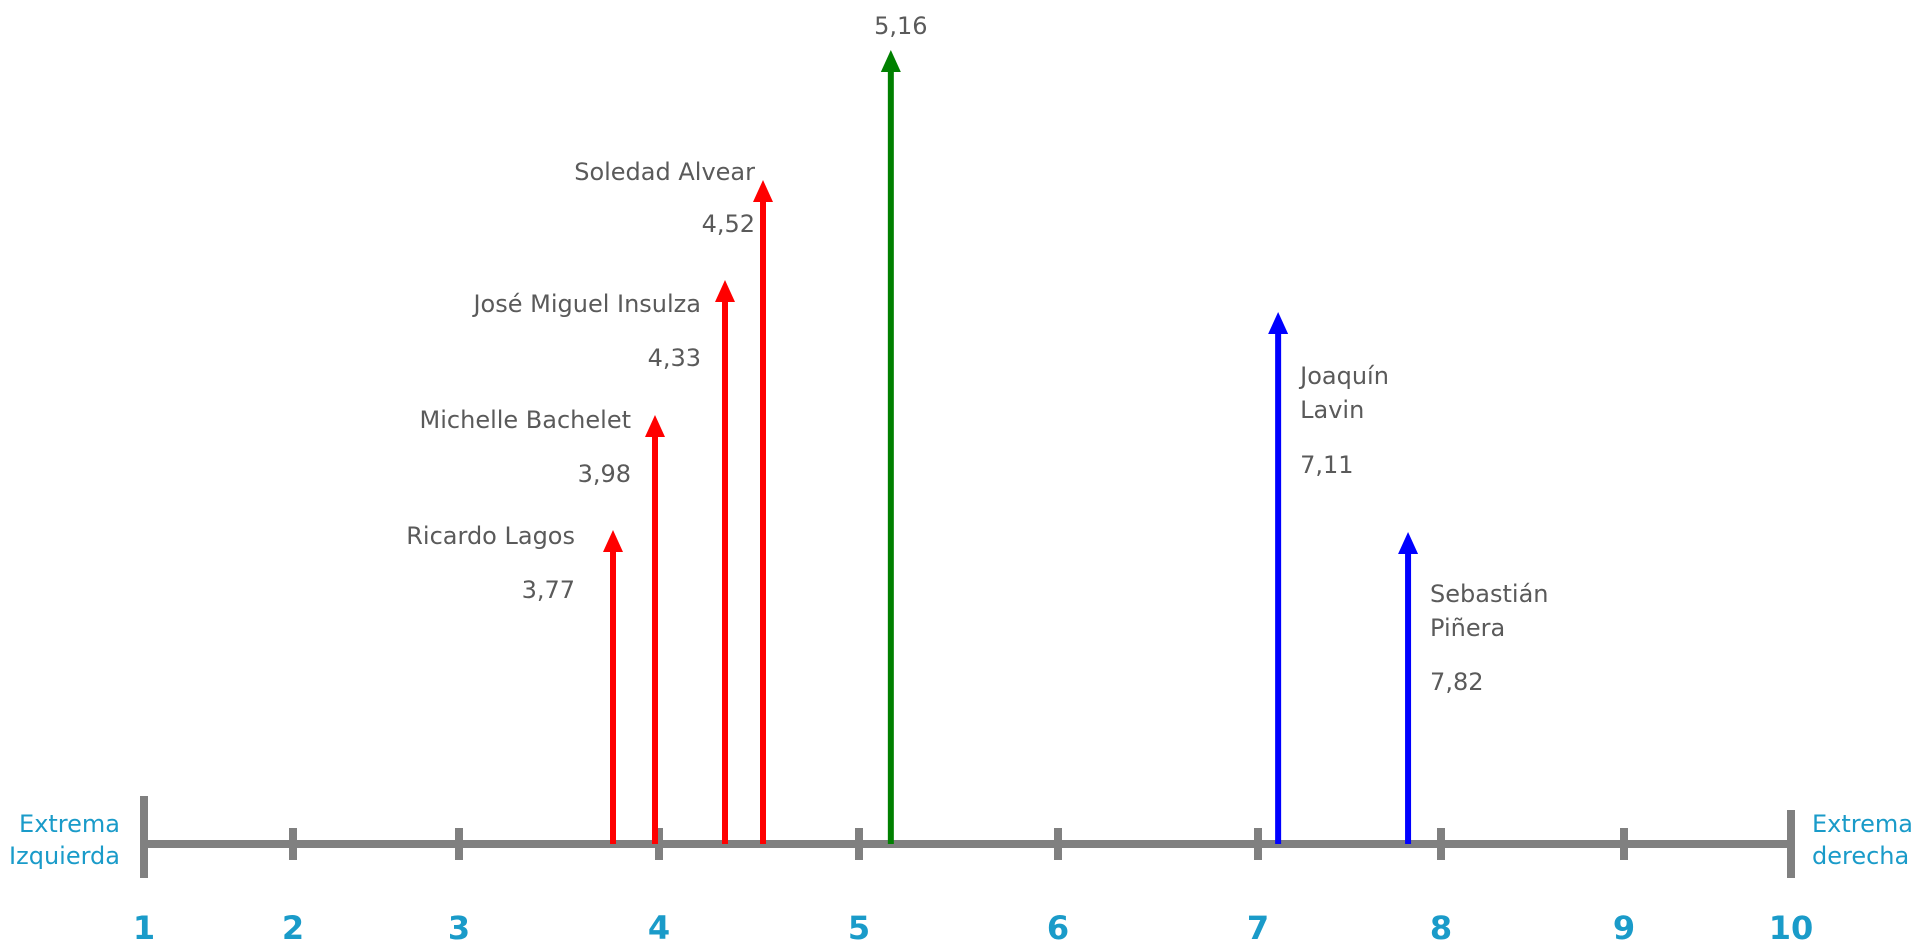  What do you see at coordinates (1489, 594) in the screenshot?
I see `name-label-line: Sebastián` at bounding box center [1489, 594].